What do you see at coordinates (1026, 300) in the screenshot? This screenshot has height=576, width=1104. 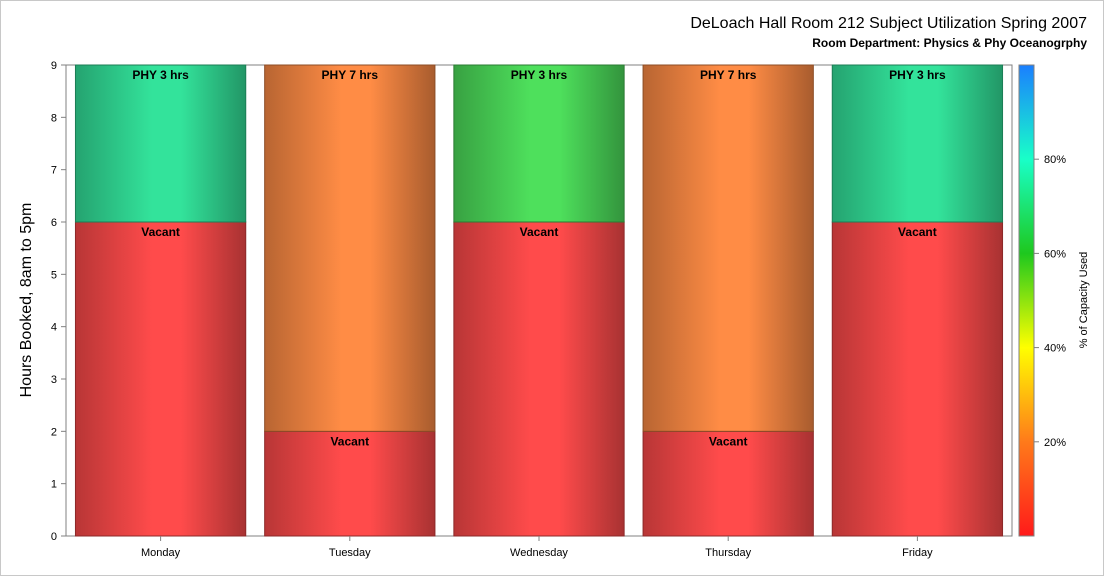 I see `colorbar-gradient` at bounding box center [1026, 300].